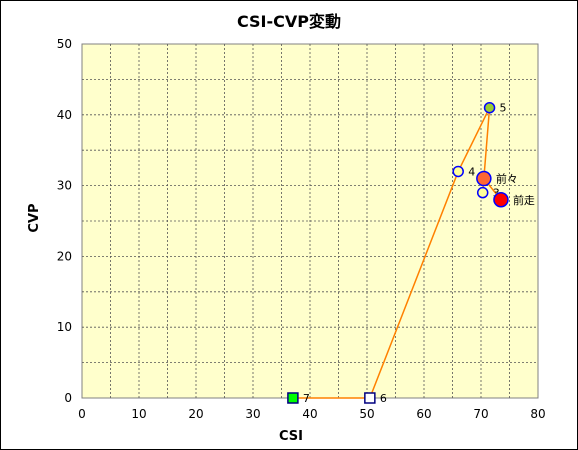 The width and height of the screenshot is (578, 450). I want to click on data-point: 3, so click(488, 193).